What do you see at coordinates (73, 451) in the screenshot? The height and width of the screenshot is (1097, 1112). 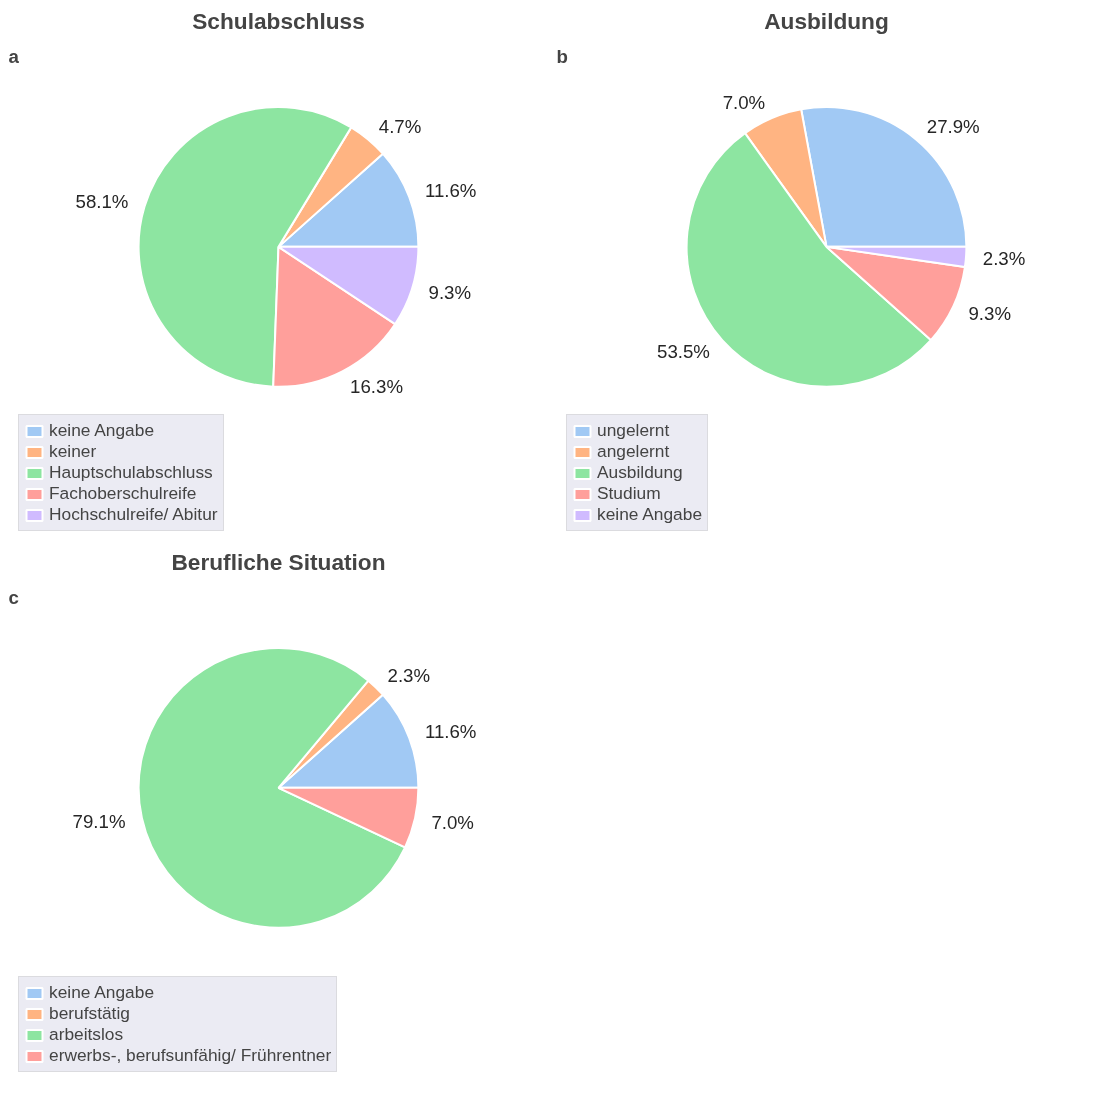 I see `legend-label: keiner` at bounding box center [73, 451].